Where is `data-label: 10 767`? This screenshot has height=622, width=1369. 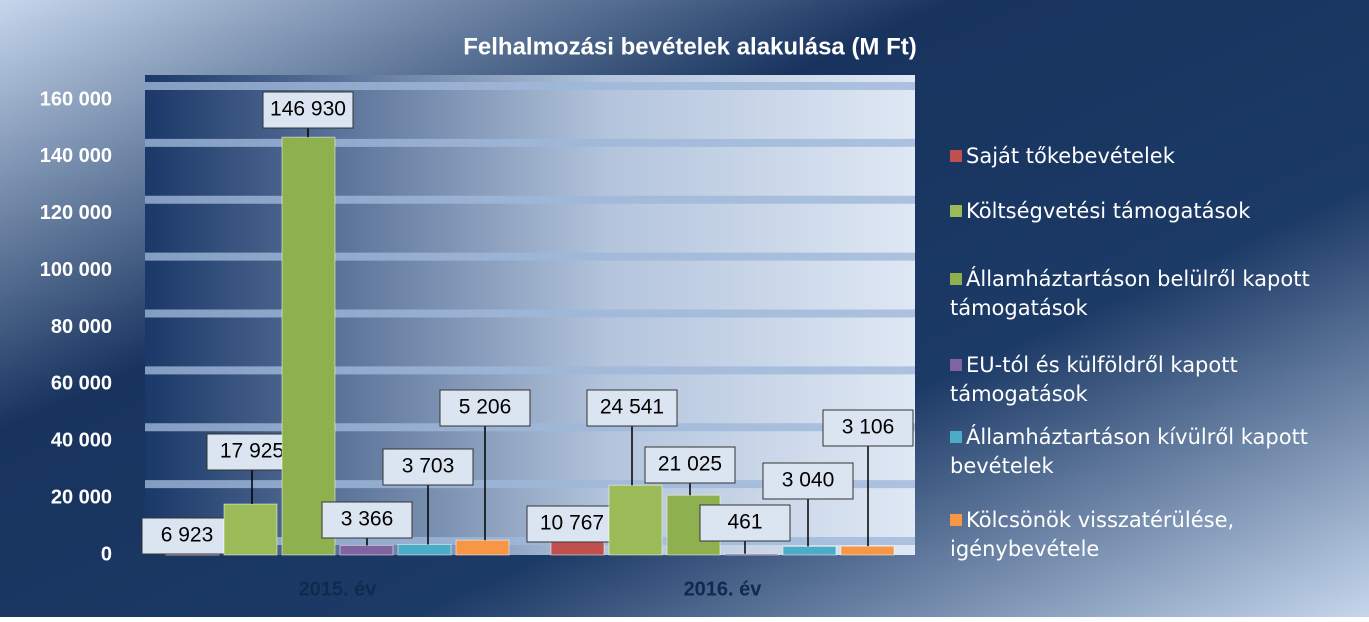
data-label: 10 767 is located at coordinates (572, 523).